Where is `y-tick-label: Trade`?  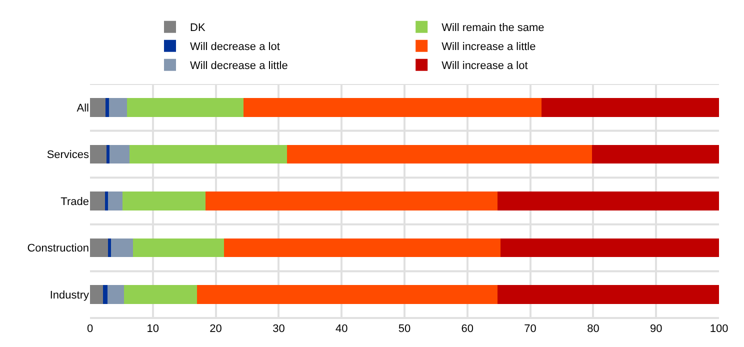 y-tick-label: Trade is located at coordinates (74, 202).